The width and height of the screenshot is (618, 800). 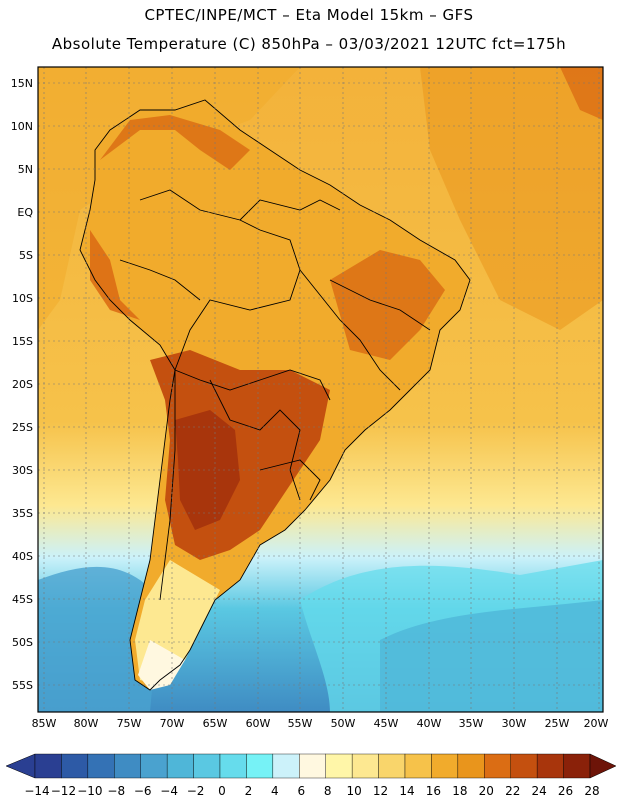 I want to click on lon-label: 40W, so click(x=429, y=723).